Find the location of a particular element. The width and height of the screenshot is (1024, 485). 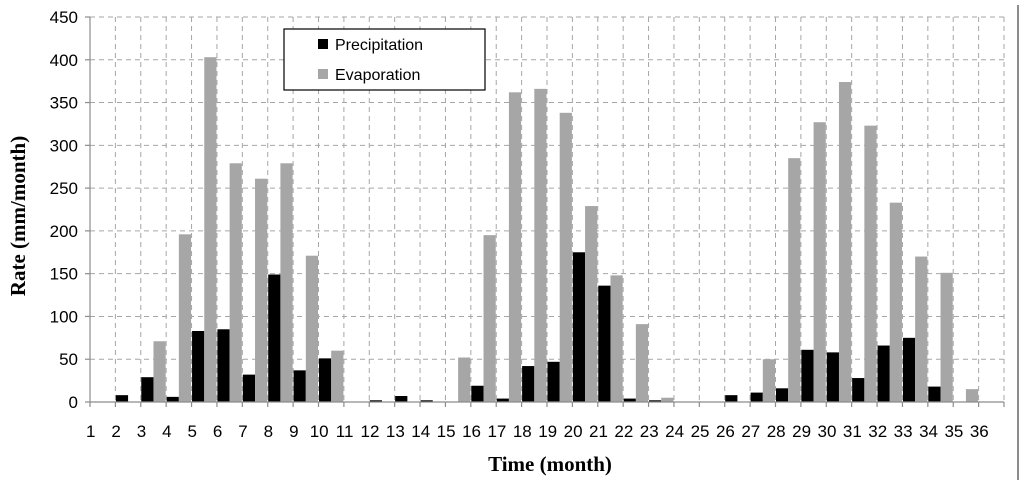

x-tick-label: 25 is located at coordinates (700, 431).